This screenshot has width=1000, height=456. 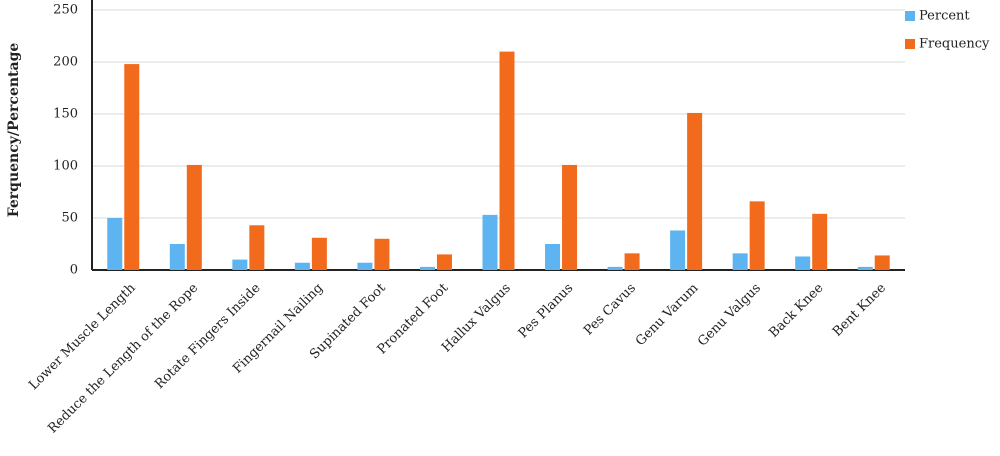 What do you see at coordinates (546, 311) in the screenshot?
I see `x-tick-label: Pes Planus` at bounding box center [546, 311].